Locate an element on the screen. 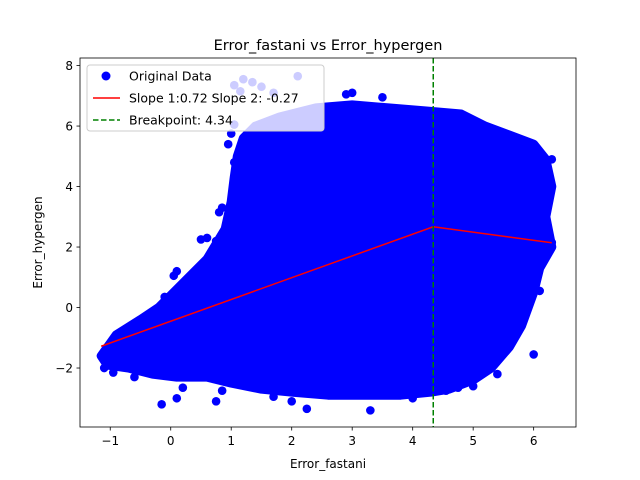 The image size is (640, 480). x-axis: −1 0 1 2 3 4 5 6 is located at coordinates (319, 437).